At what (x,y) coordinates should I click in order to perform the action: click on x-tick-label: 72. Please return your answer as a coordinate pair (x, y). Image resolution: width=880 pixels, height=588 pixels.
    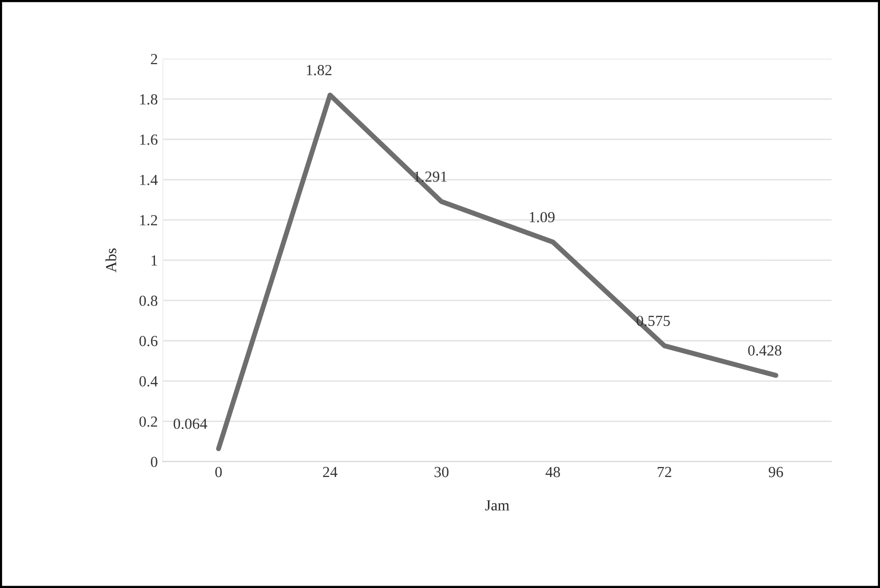
    Looking at the image, I should click on (665, 472).